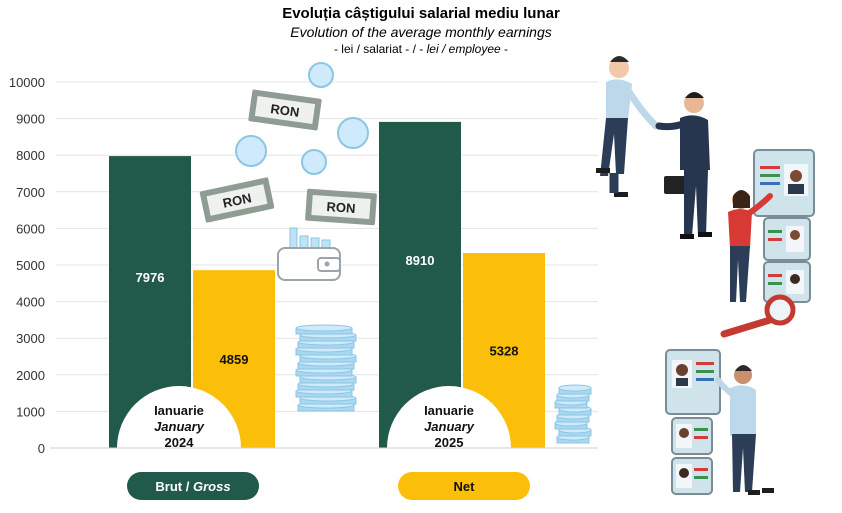 This screenshot has width=842, height=513. What do you see at coordinates (41, 448) in the screenshot?
I see `y-tick-label: 0` at bounding box center [41, 448].